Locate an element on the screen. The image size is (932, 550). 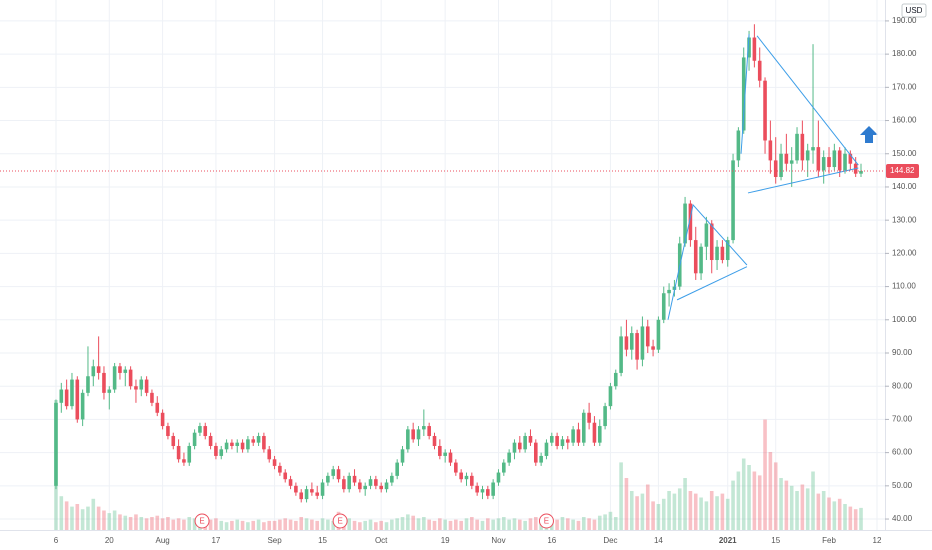
y-tick-label: 150.00 is located at coordinates (904, 153).